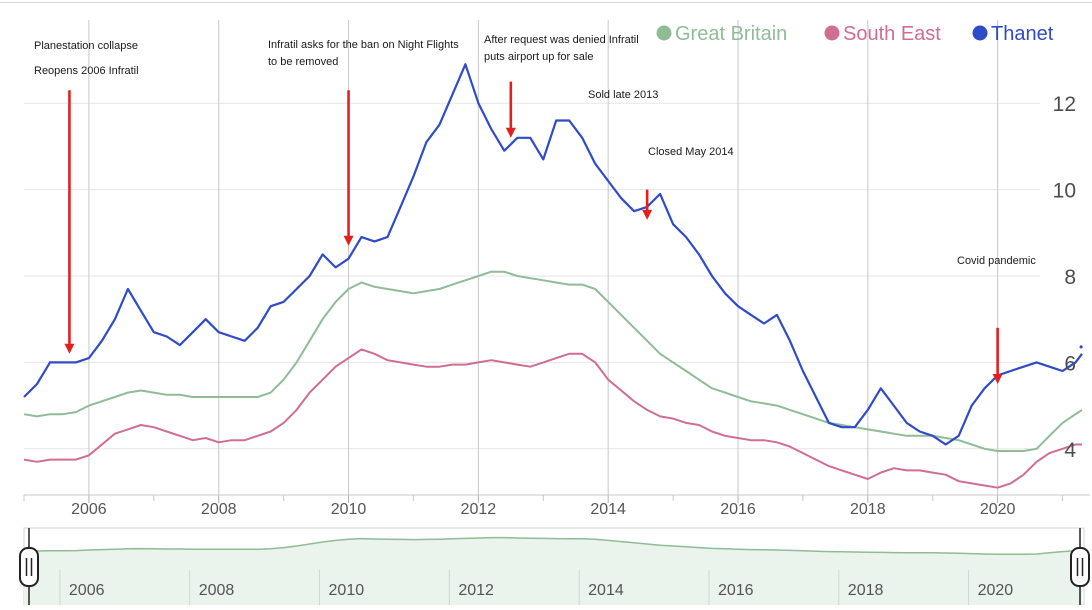 This screenshot has width=1092, height=610. I want to click on navigator-tick-label: 2010, so click(347, 590).